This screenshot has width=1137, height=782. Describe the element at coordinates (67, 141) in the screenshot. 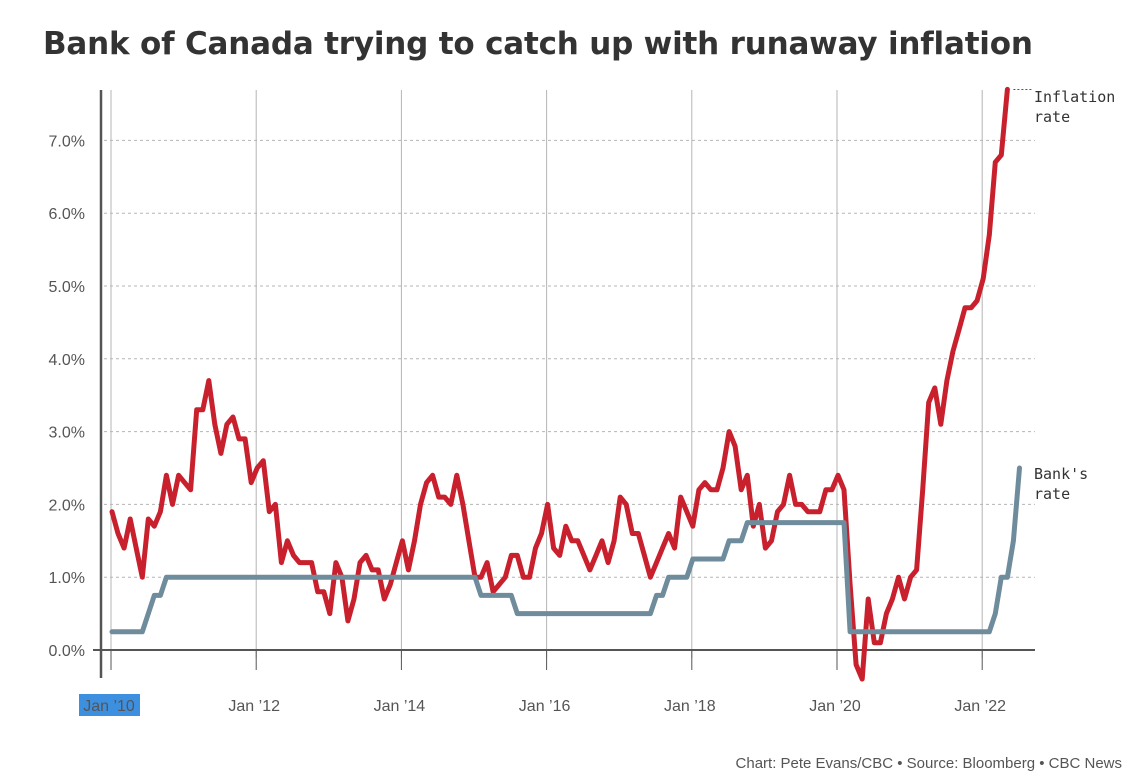

I see `y-tick-label: 7.0%` at that location.